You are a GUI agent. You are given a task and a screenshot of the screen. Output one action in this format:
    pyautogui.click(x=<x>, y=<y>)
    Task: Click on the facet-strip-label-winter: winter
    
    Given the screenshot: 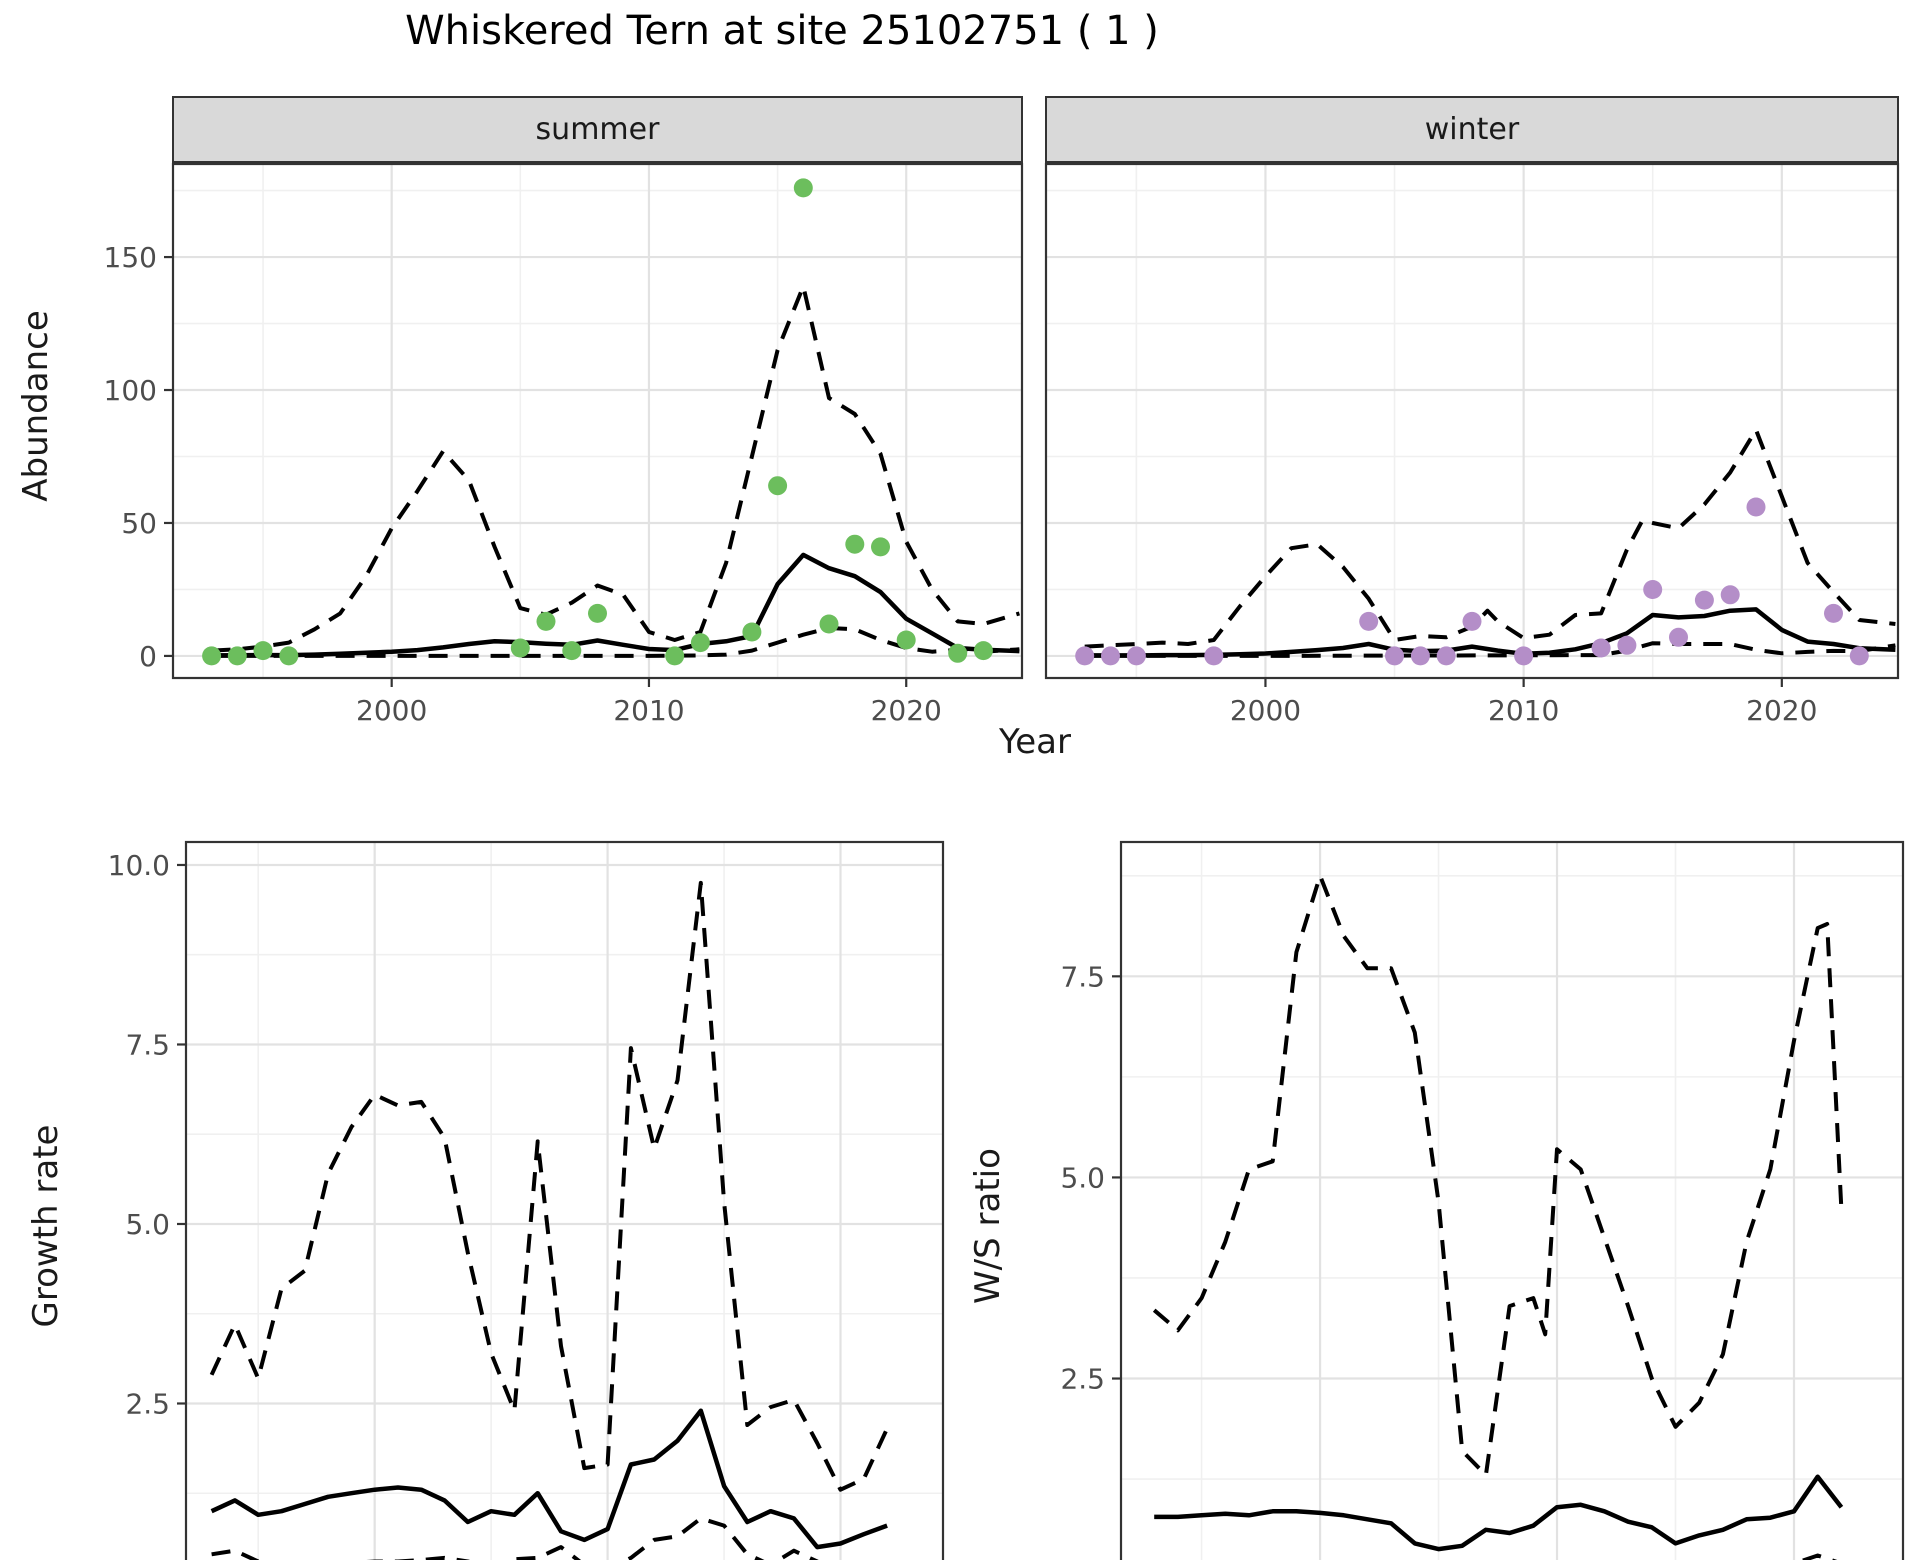 What is the action you would take?
    pyautogui.click(x=1472, y=129)
    